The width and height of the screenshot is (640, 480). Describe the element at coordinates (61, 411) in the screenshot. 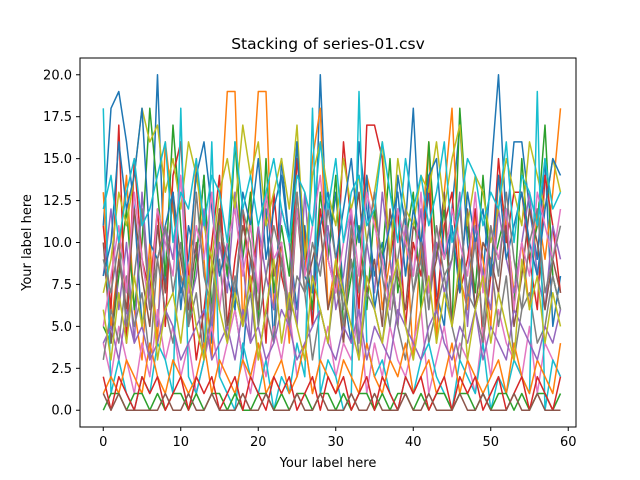

I see `y-tick-label: 0.0` at that location.